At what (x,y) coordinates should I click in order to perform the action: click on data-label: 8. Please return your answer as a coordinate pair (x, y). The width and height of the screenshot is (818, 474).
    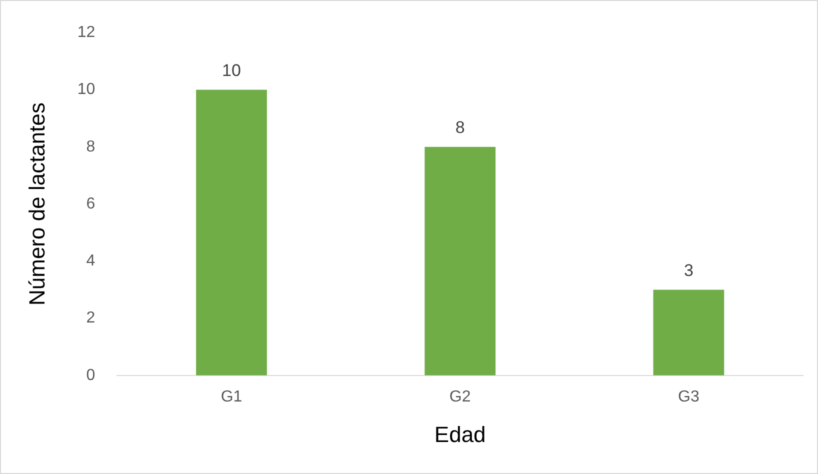
    Looking at the image, I should click on (460, 128).